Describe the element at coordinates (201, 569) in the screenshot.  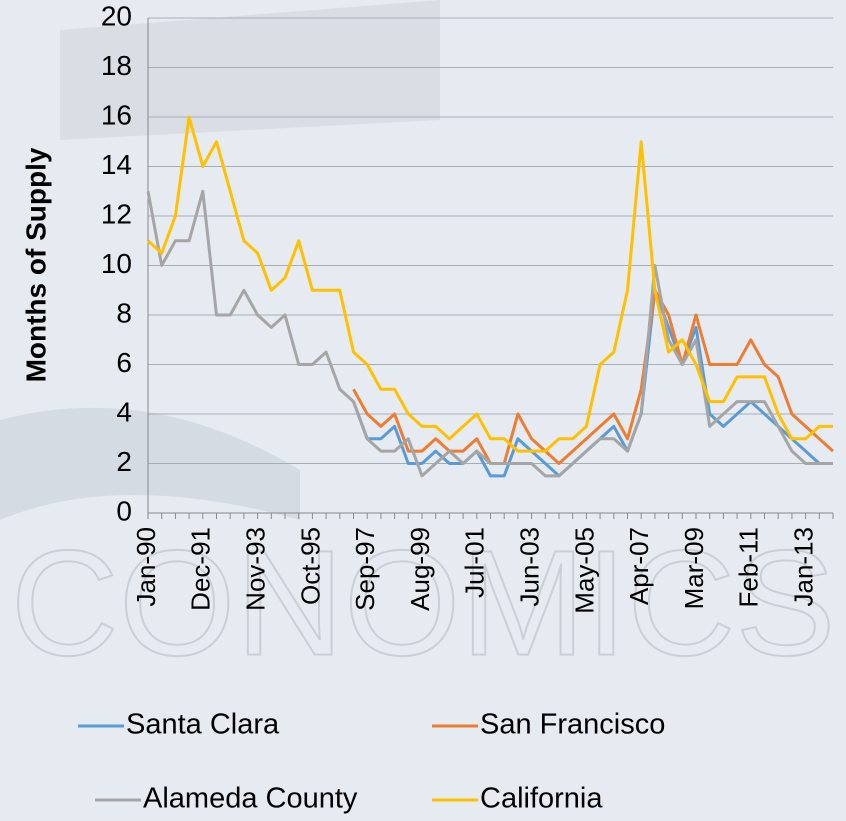
I see `x-tick-label: Dec-91` at that location.